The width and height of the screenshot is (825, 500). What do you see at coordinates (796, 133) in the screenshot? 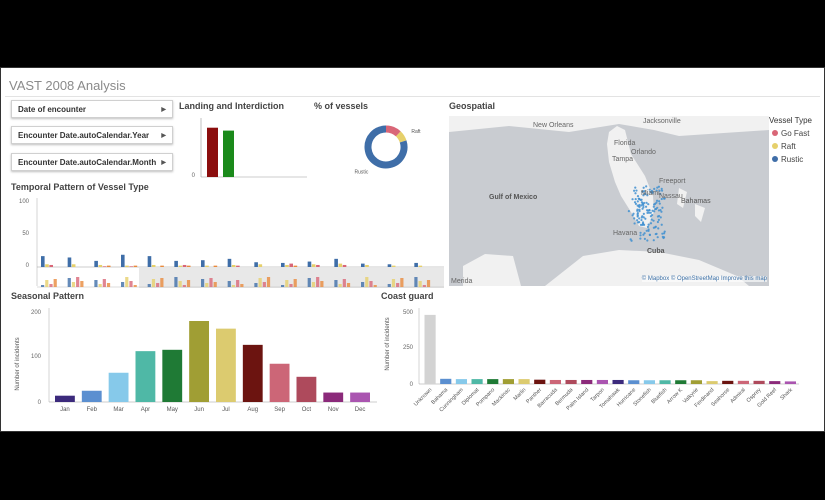
I see `legend-item-go-fast: Go Fast` at bounding box center [796, 133].